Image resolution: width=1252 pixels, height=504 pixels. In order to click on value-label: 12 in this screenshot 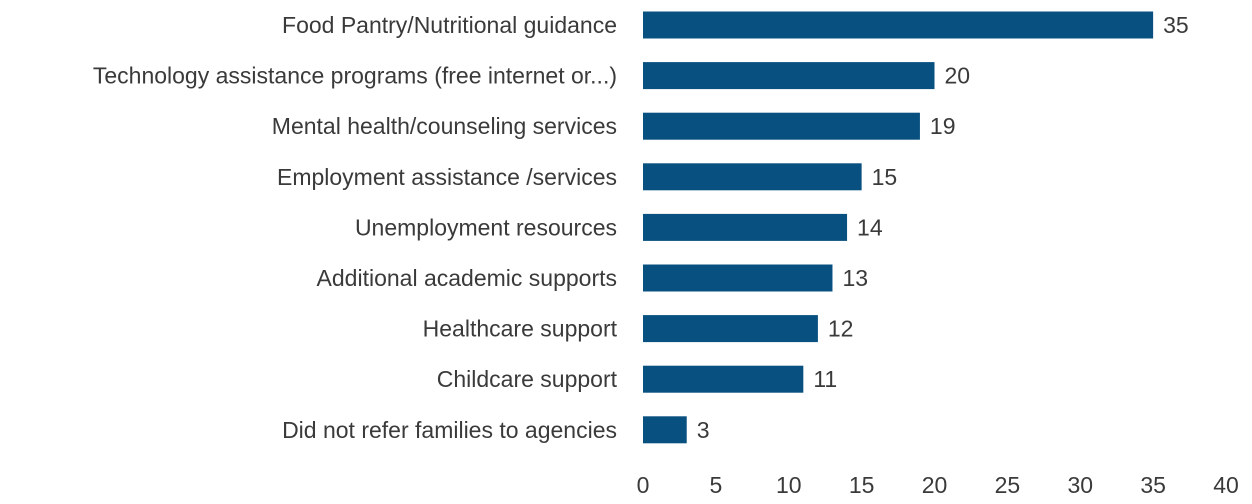, I will do `click(841, 329)`.